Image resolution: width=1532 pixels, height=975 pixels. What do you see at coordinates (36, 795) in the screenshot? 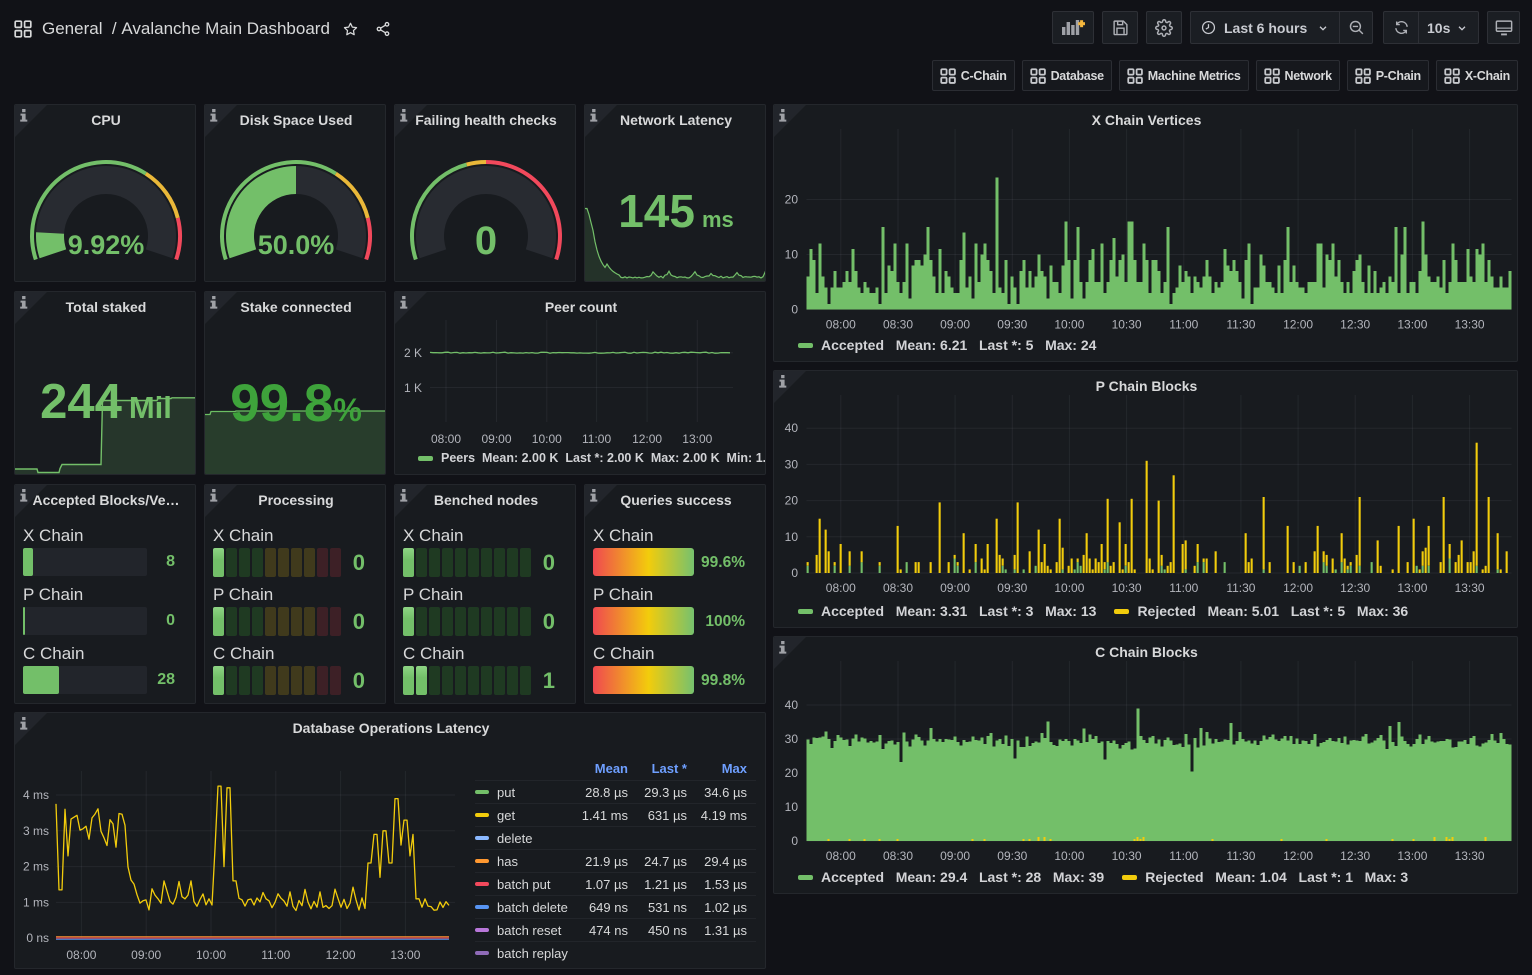
I see `svg-text: 4 ms` at bounding box center [36, 795].